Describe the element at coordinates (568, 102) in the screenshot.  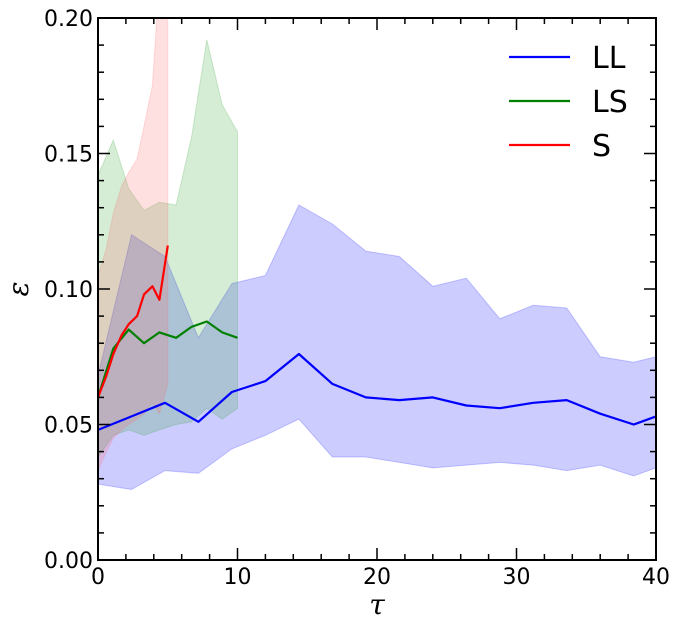
I see `legend: LL LS S` at that location.